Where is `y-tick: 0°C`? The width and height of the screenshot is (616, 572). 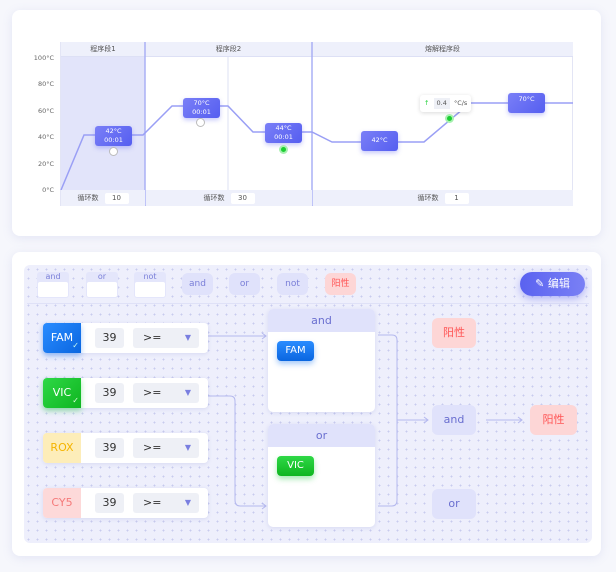 y-tick: 0°C is located at coordinates (48, 190).